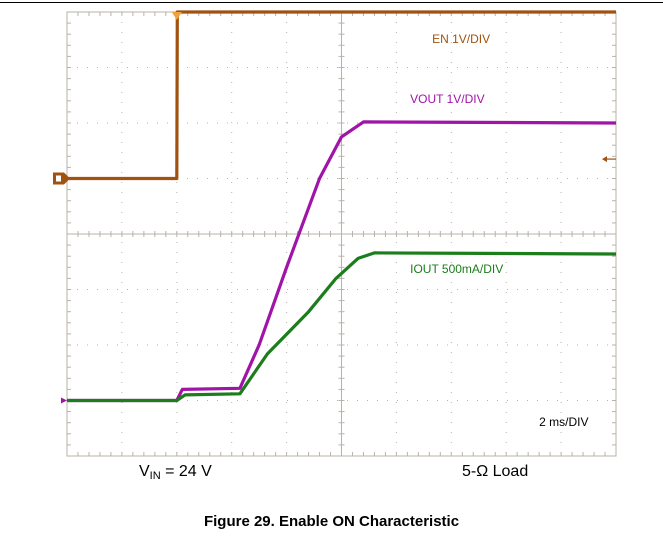  Describe the element at coordinates (144, 471) in the screenshot. I see `caption-vin-prefix: V` at that location.